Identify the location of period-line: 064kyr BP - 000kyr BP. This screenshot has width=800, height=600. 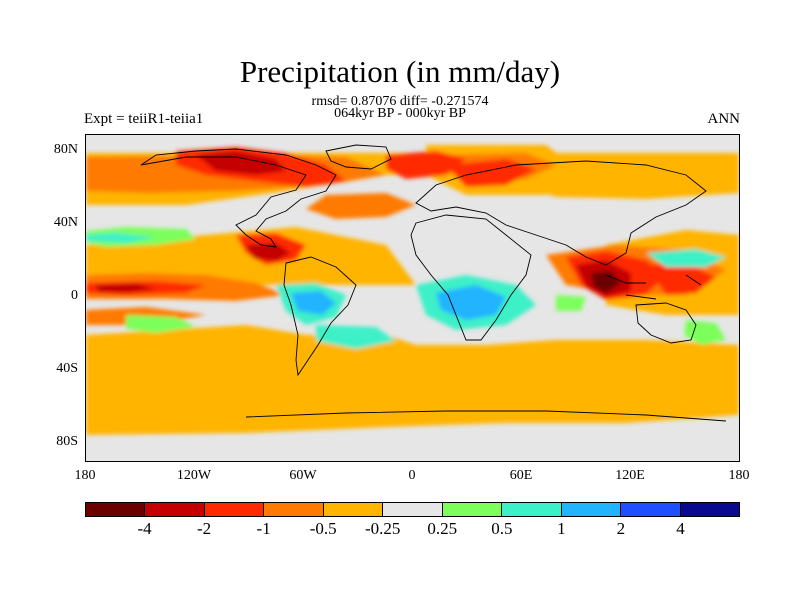
(400, 113).